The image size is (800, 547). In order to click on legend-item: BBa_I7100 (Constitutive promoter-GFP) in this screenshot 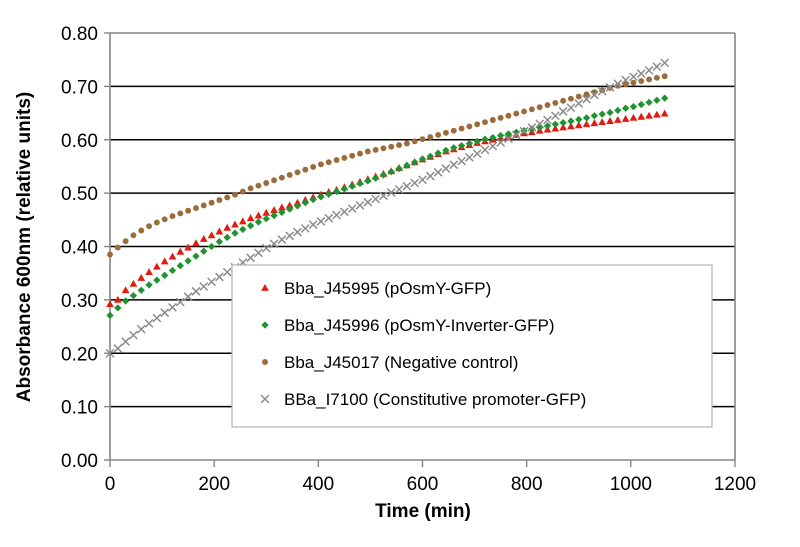, I will do `click(423, 399)`.